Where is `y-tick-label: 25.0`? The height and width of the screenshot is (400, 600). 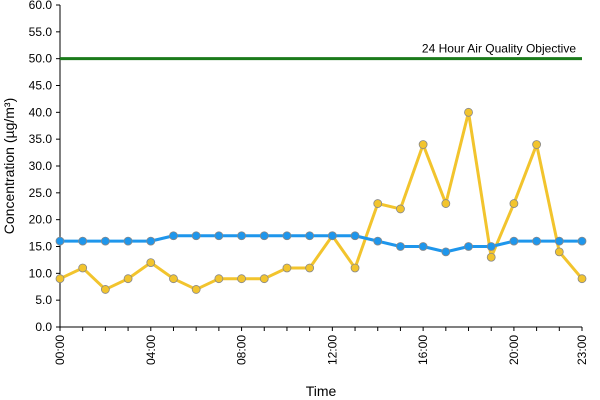 y-tick-label: 25.0 is located at coordinates (41, 193).